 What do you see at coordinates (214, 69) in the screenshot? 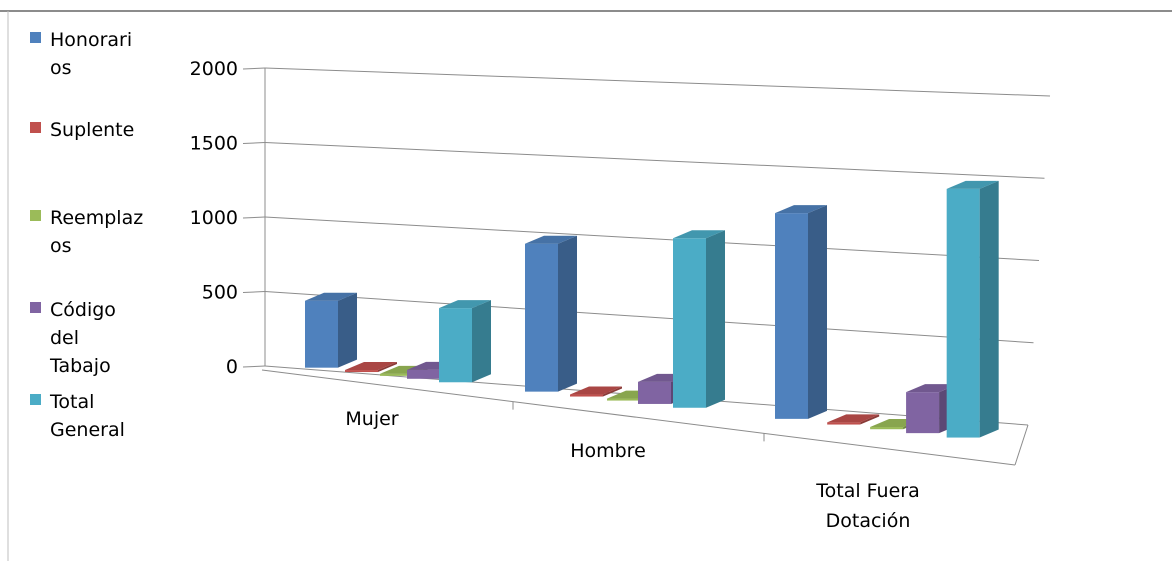
I see `y-tick-label: 2000` at bounding box center [214, 69].